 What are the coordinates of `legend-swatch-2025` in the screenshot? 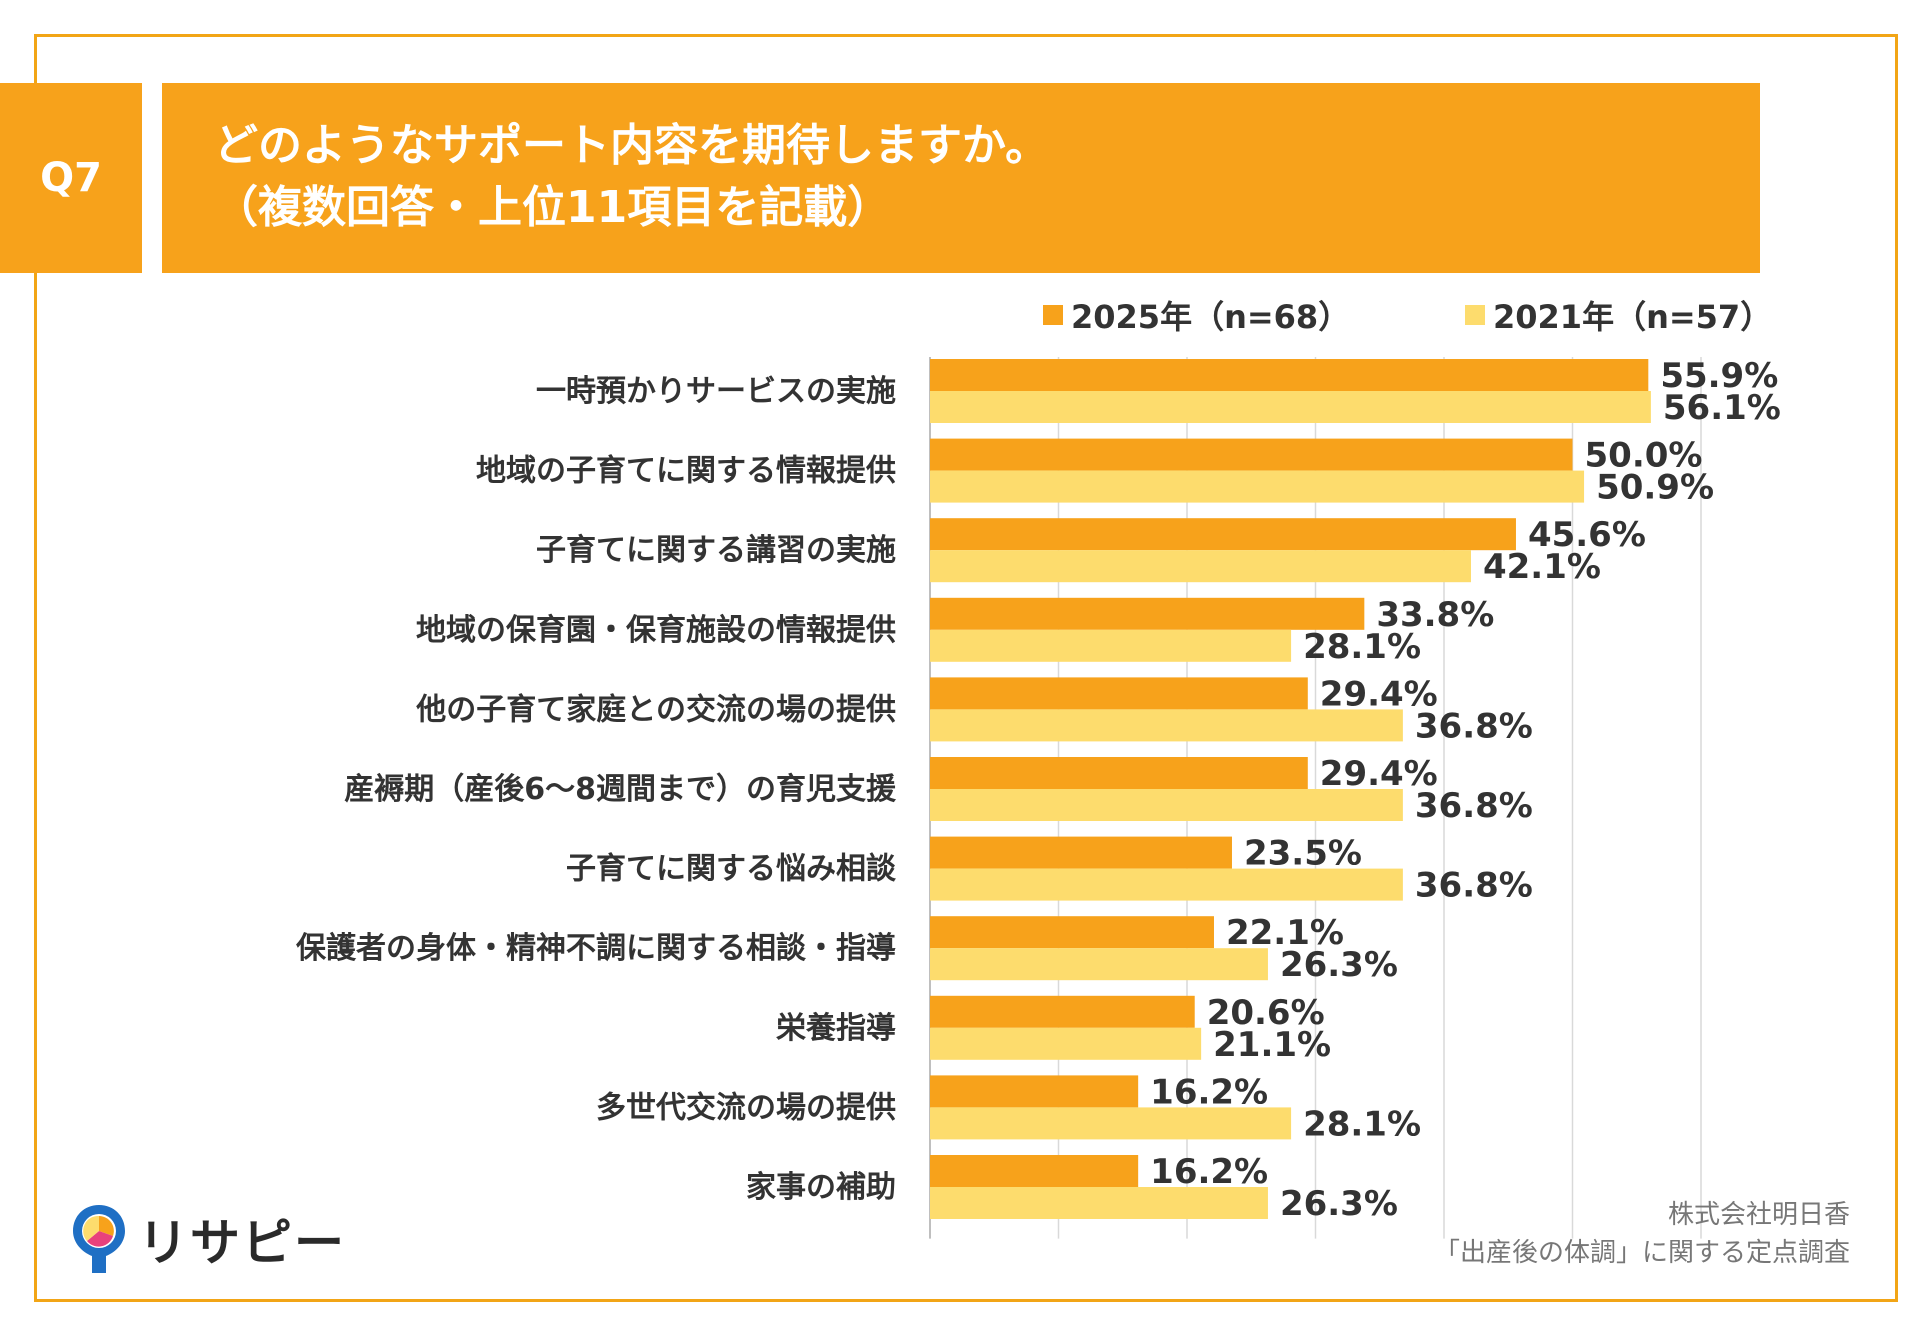 It's located at (1053, 315).